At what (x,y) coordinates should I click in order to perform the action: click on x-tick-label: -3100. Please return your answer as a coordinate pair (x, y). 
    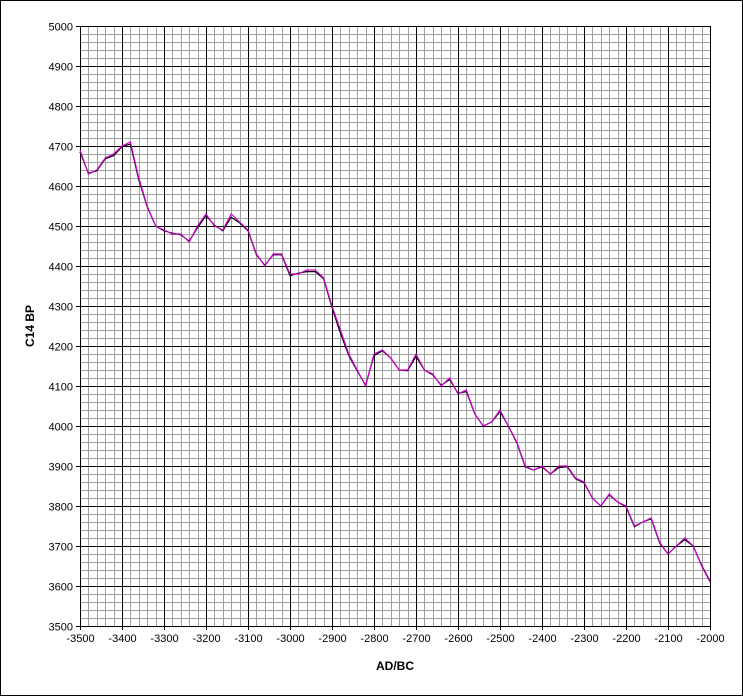
    Looking at the image, I should click on (248, 639).